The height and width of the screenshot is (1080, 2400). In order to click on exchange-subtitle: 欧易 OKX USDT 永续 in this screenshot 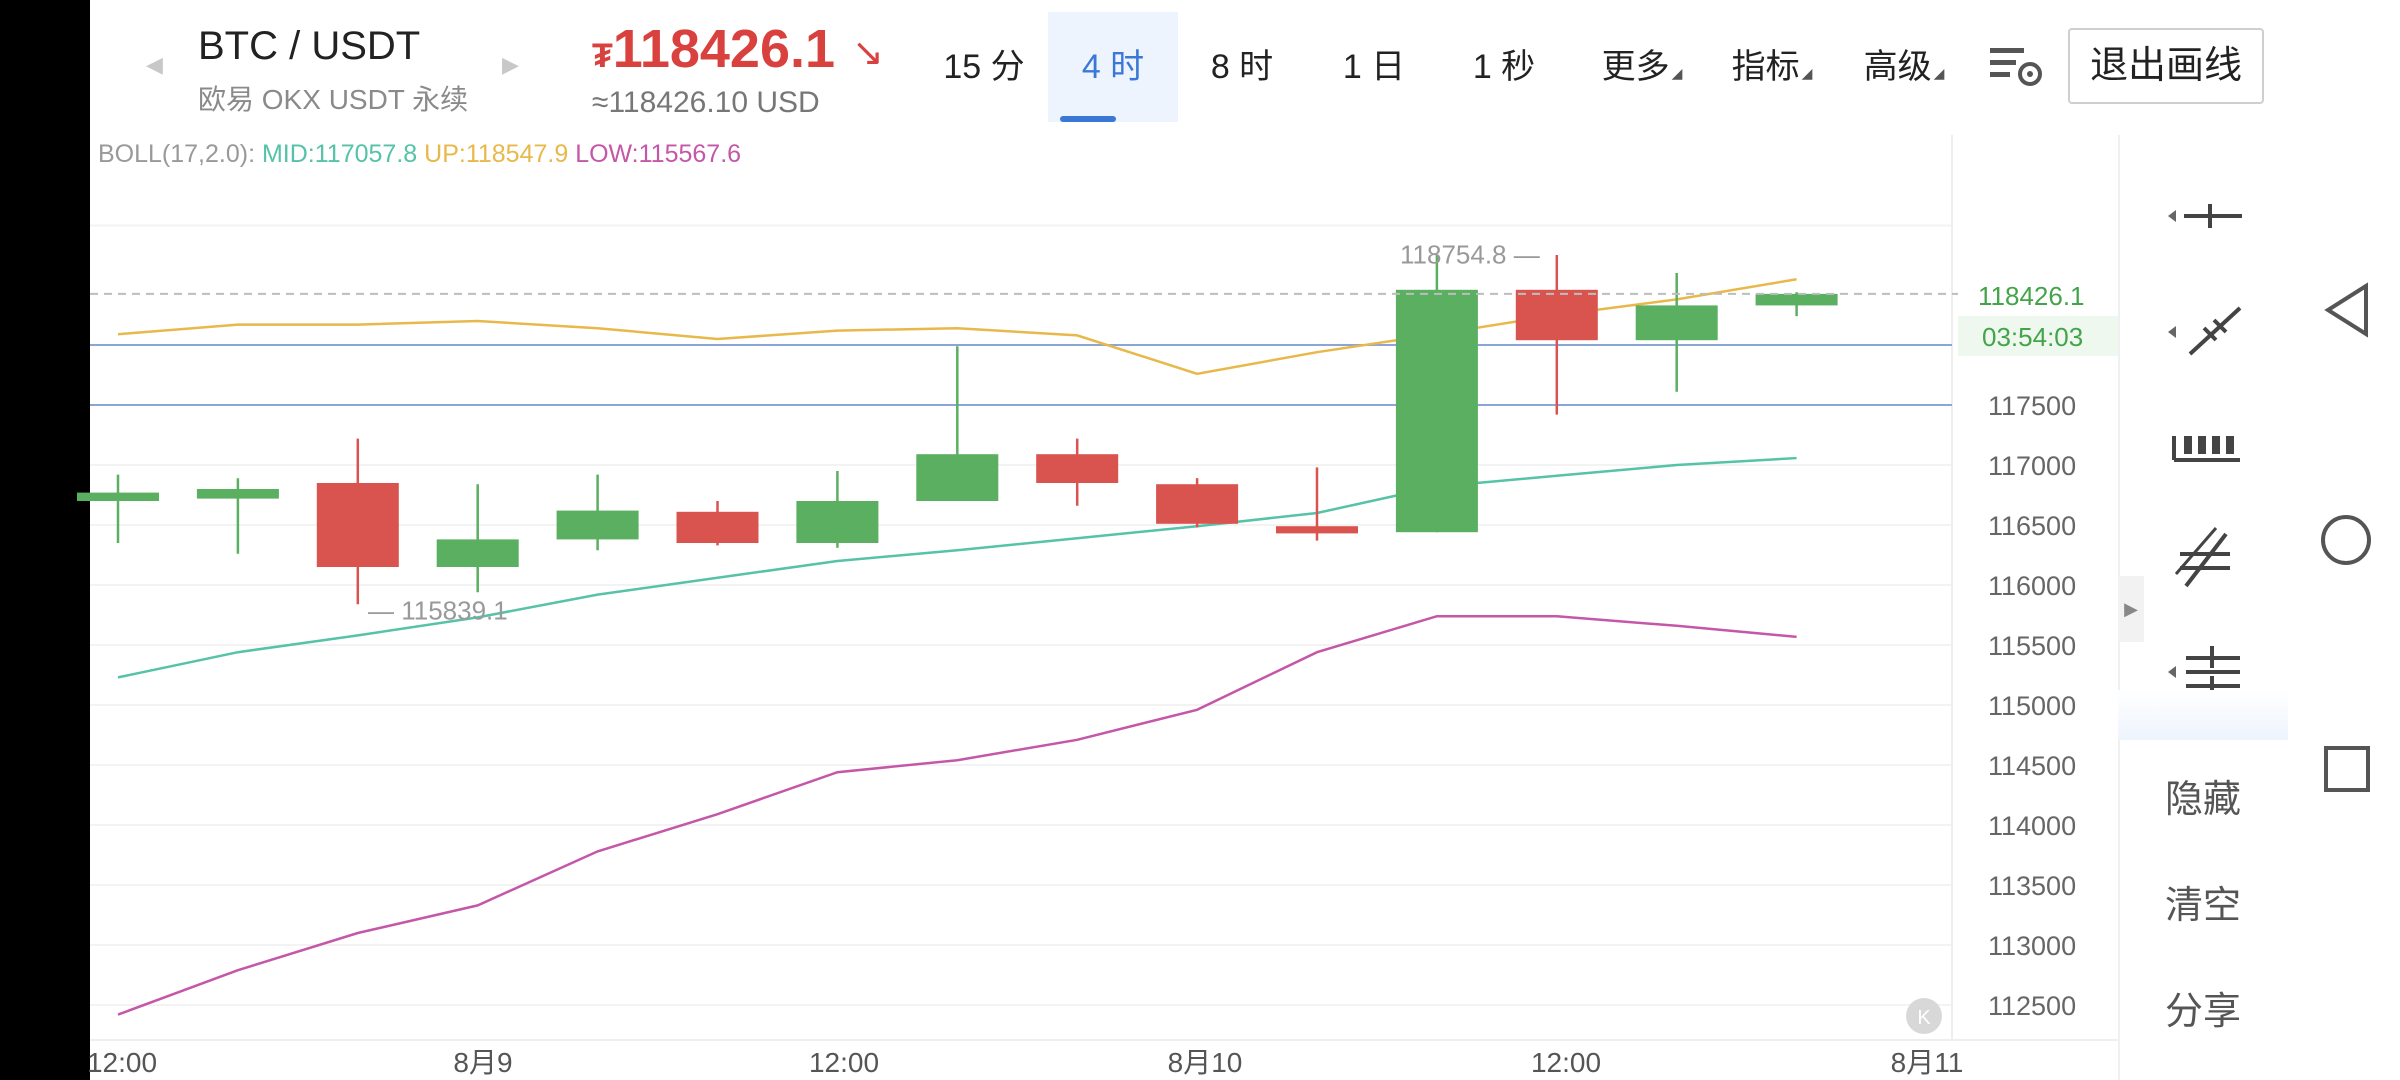, I will do `click(333, 99)`.